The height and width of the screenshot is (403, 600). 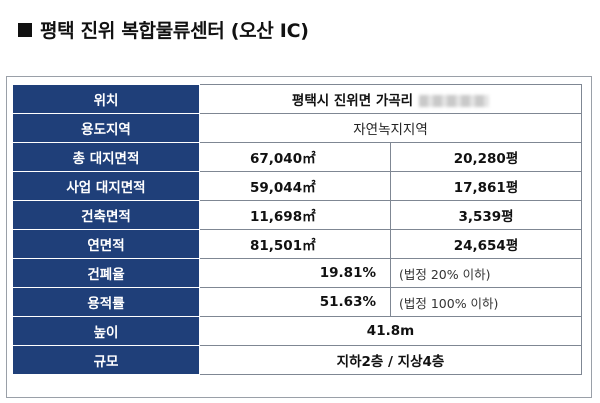 What do you see at coordinates (486, 186) in the screenshot?
I see `biz-site-pyeong: 17,861평` at bounding box center [486, 186].